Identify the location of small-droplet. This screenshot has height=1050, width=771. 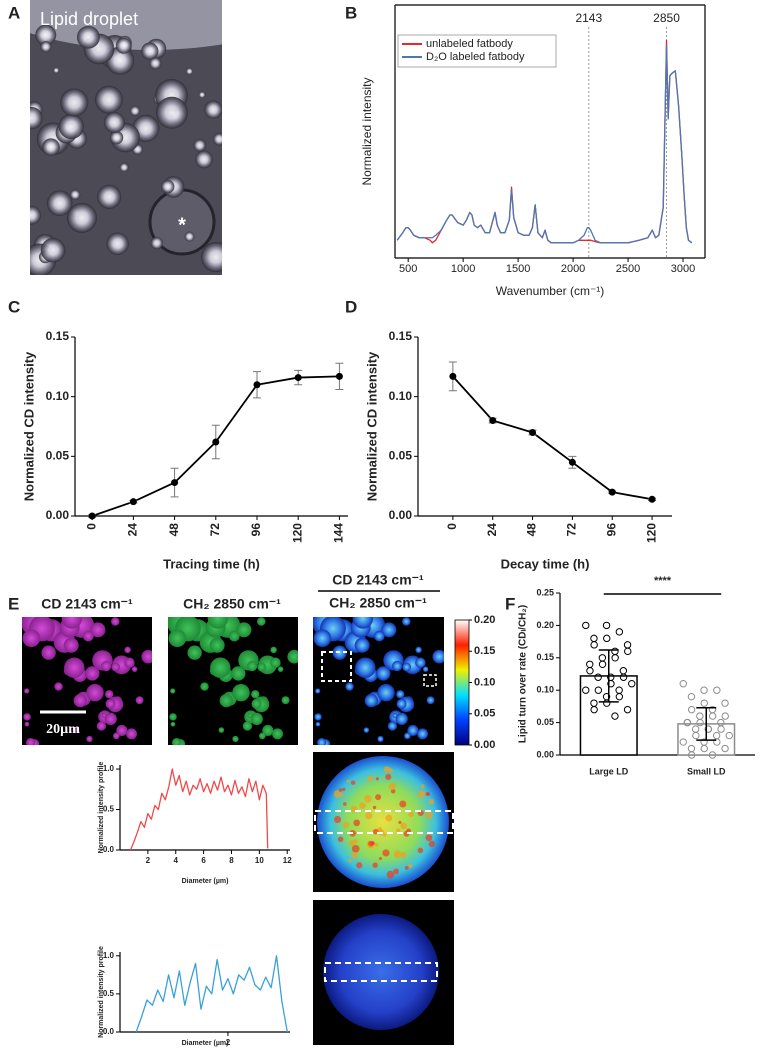
(381, 972).